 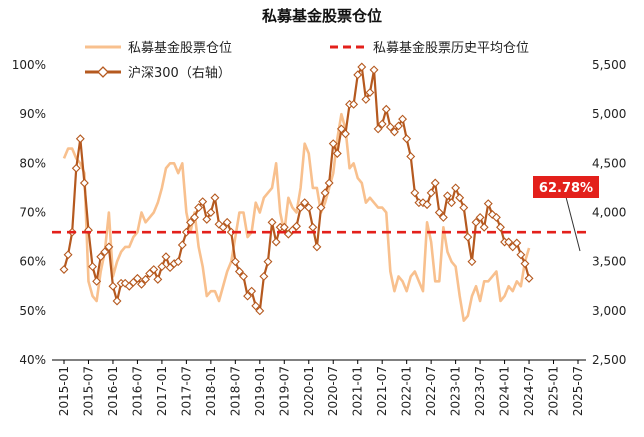 I want to click on x-axis-tick-label: 2019-07, so click(x=284, y=391).